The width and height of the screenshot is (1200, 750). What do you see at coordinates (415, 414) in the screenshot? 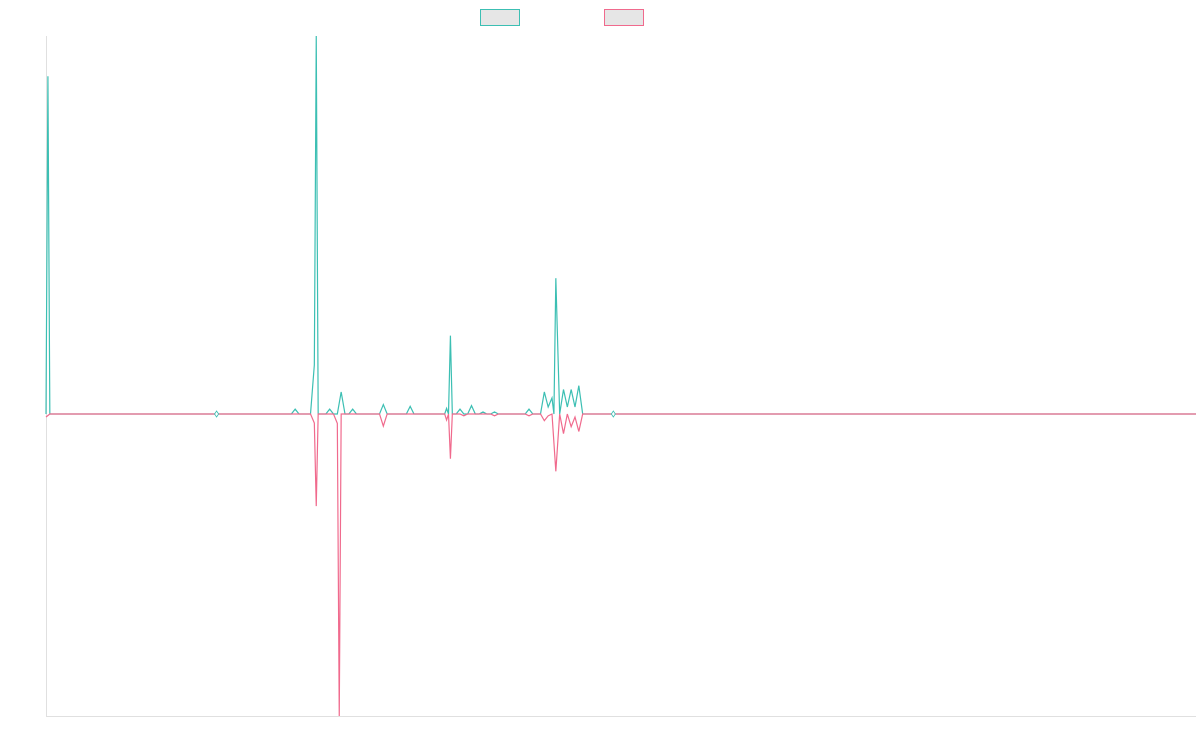
I see `marker-layer` at bounding box center [415, 414].